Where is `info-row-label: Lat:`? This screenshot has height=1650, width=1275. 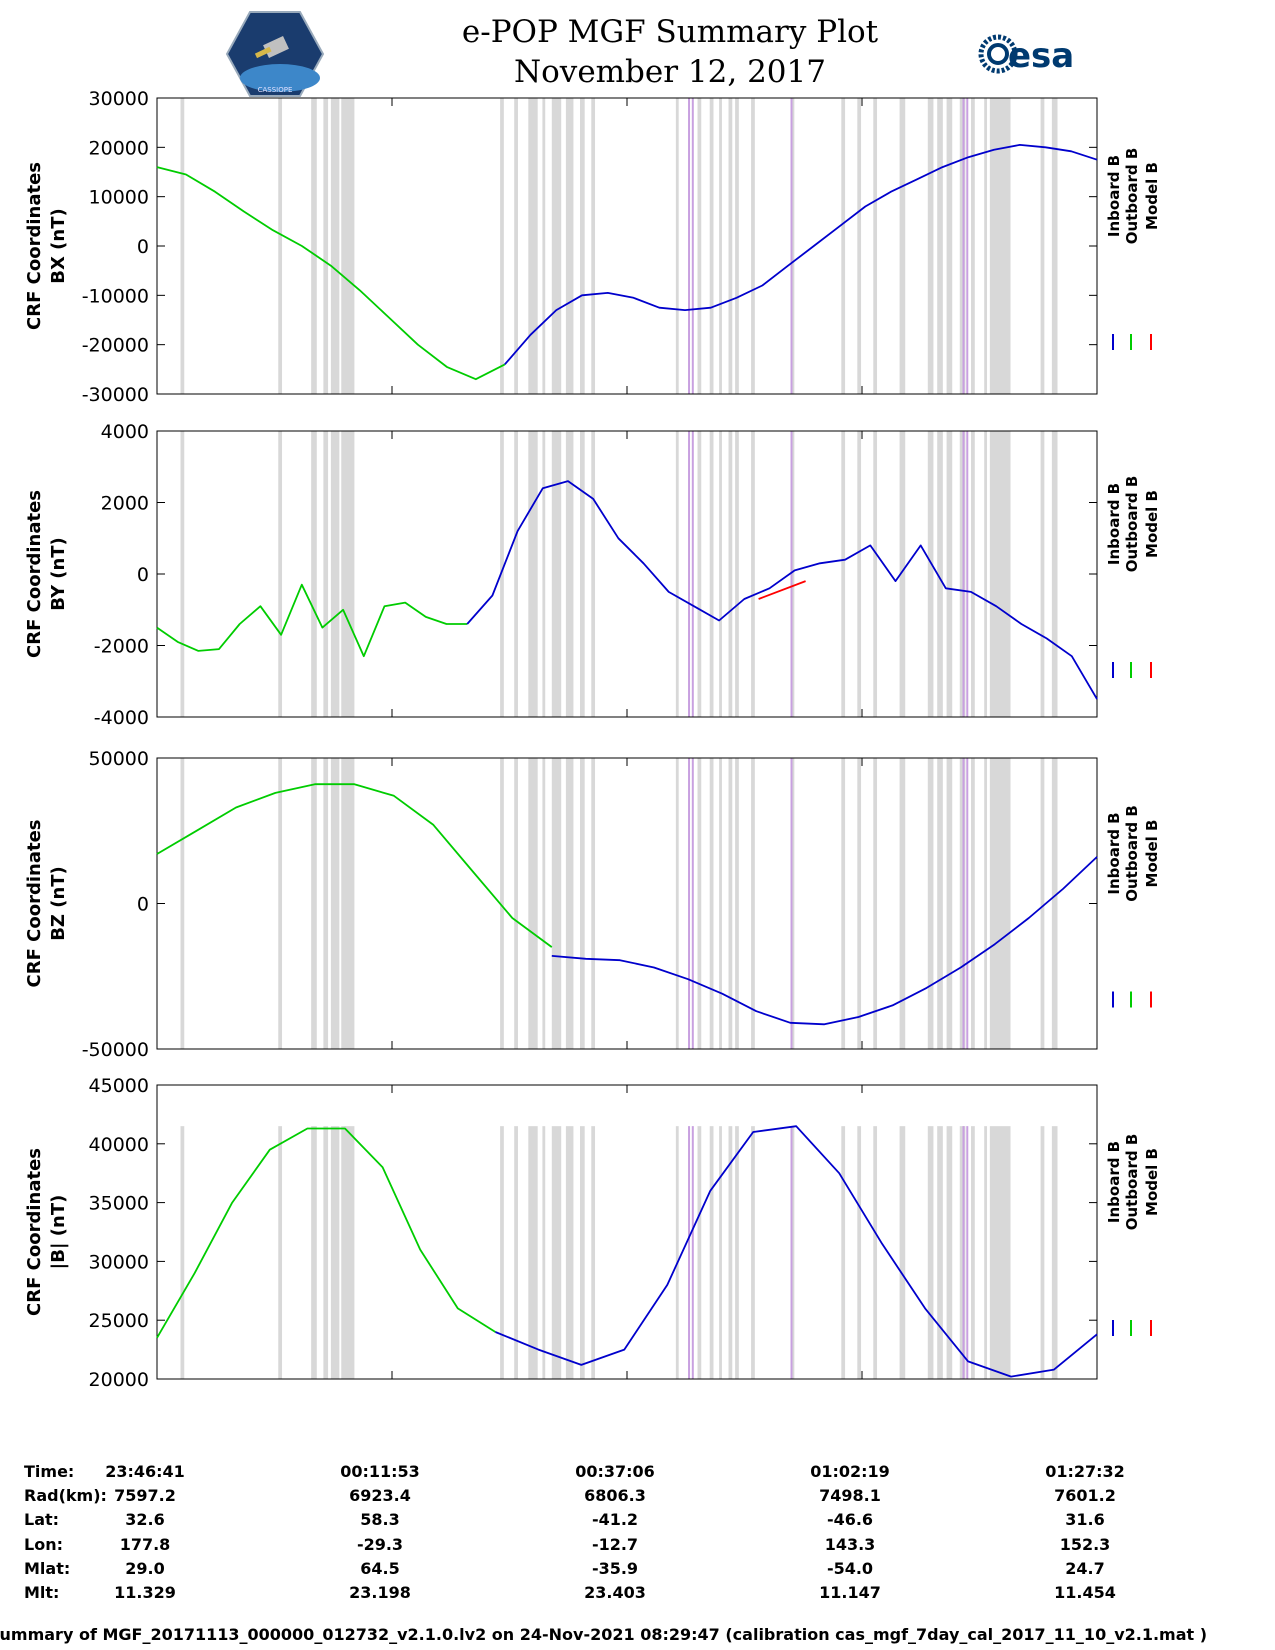
info-row-label: Lat: is located at coordinates (42, 1520).